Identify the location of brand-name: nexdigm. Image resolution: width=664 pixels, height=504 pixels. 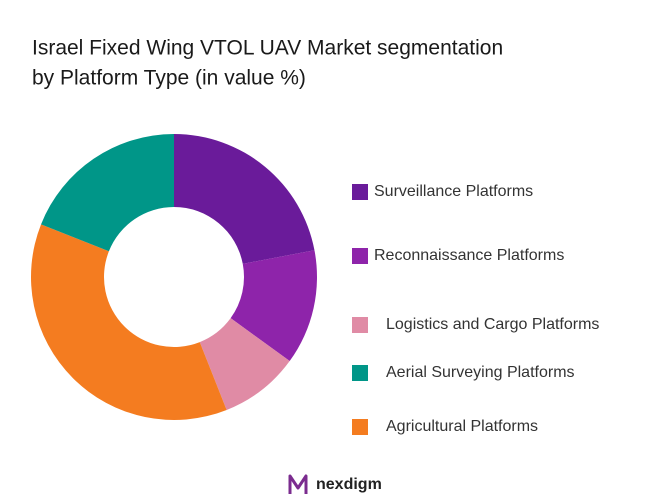
(349, 484).